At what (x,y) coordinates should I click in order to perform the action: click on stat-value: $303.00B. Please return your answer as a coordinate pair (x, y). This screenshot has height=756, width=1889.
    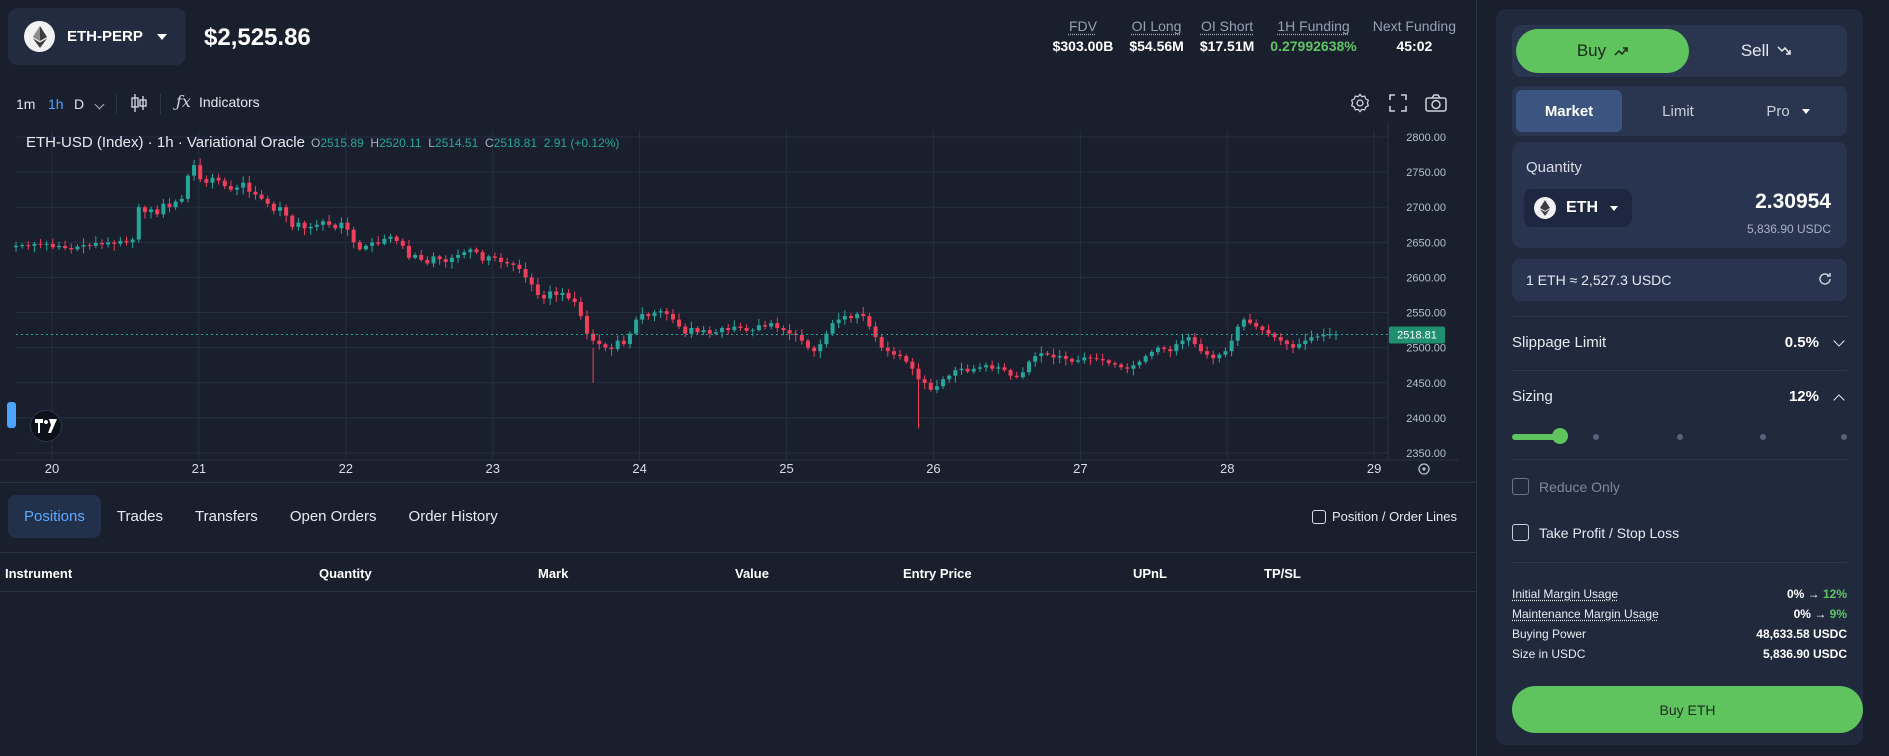
    Looking at the image, I should click on (1083, 46).